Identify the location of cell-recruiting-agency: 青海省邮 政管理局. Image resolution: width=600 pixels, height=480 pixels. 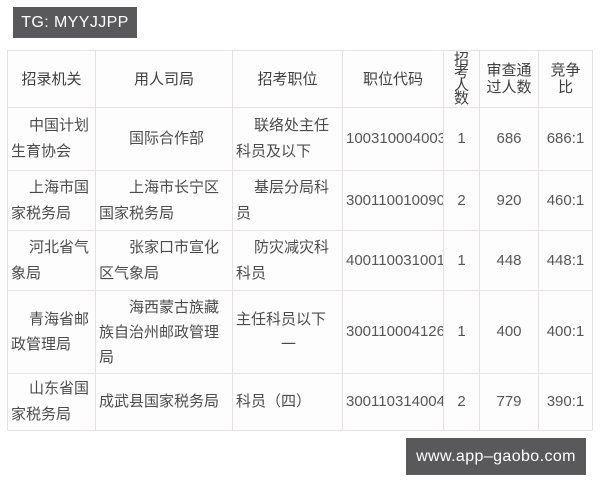
(51, 332).